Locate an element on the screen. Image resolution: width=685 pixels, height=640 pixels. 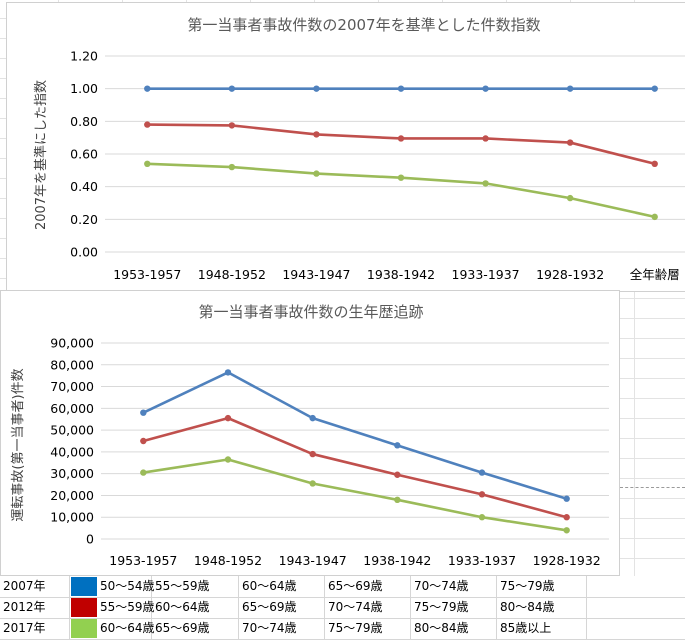
x-tick-label: 1948-1952 is located at coordinates (228, 560).